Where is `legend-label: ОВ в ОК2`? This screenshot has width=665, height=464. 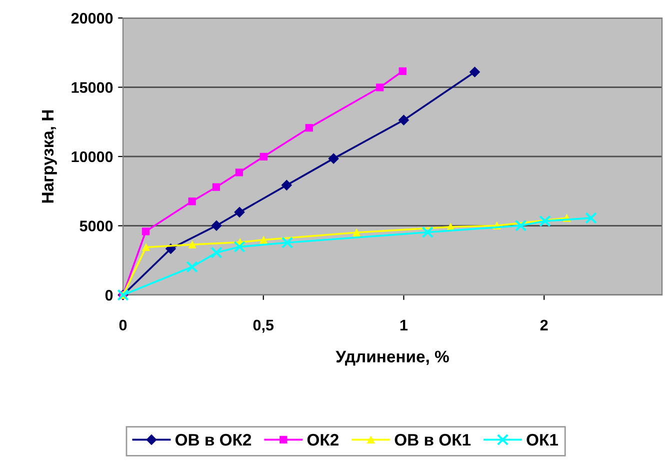
legend-label: ОВ в ОК2 is located at coordinates (214, 440).